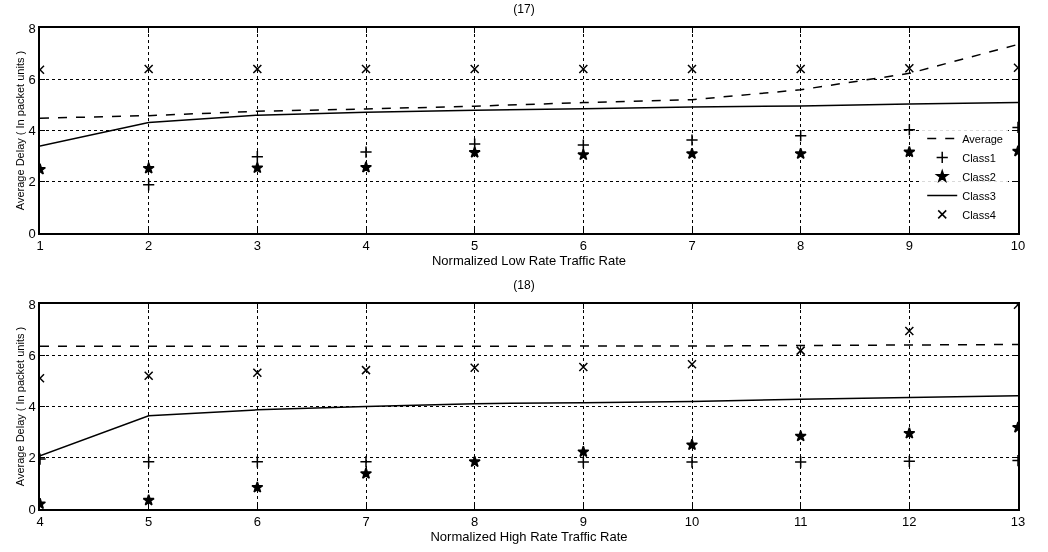 The image size is (1048, 552). I want to click on x-tick-label: 13, so click(1018, 522).